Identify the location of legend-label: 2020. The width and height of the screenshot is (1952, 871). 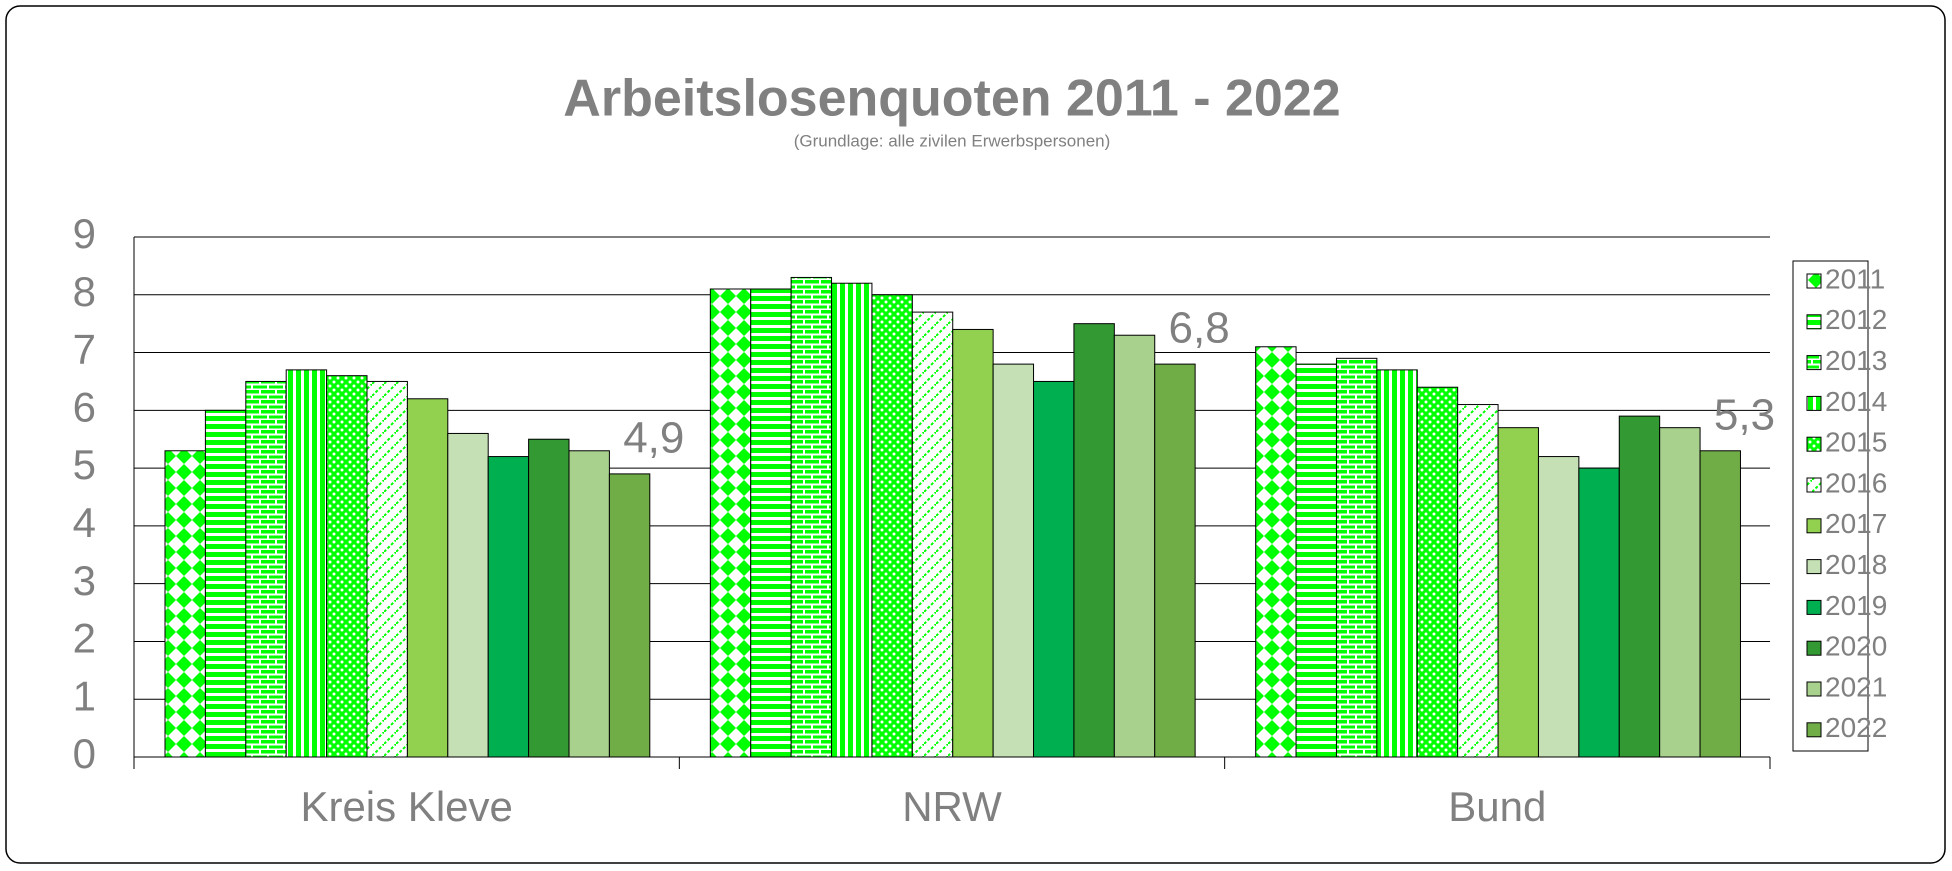
(1856, 646).